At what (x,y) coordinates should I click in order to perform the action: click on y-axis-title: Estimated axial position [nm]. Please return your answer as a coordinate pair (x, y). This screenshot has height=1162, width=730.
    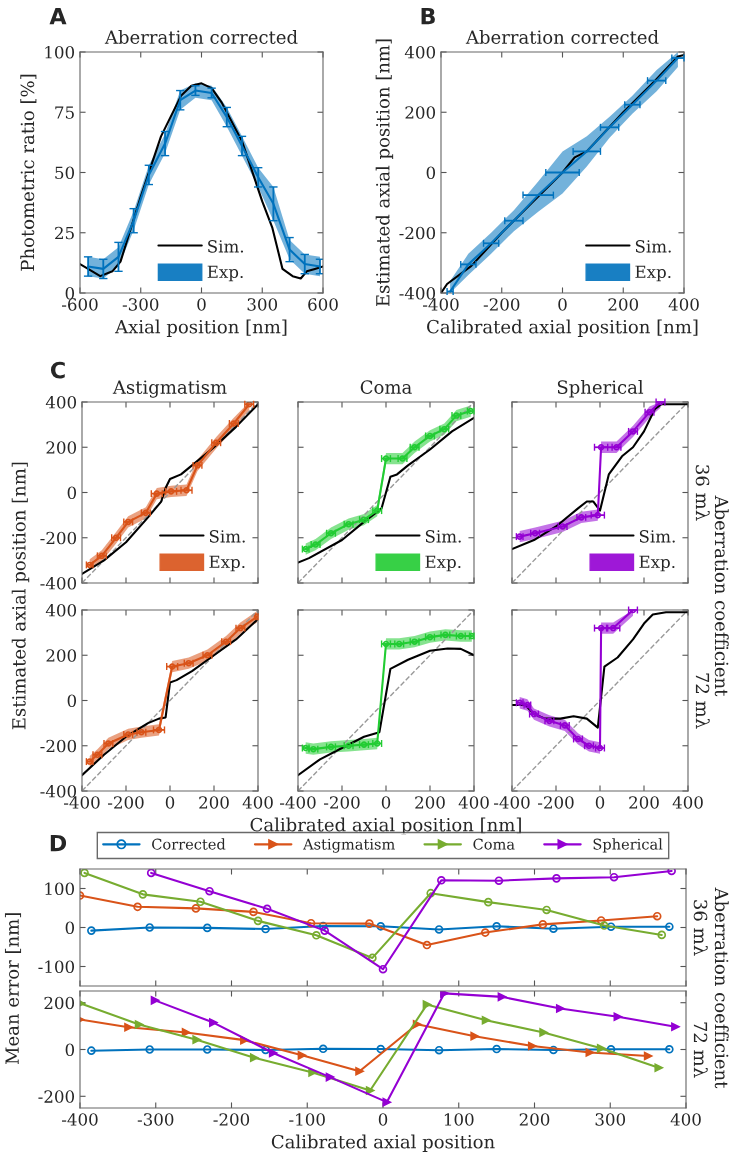
    Looking at the image, I should click on (20, 596).